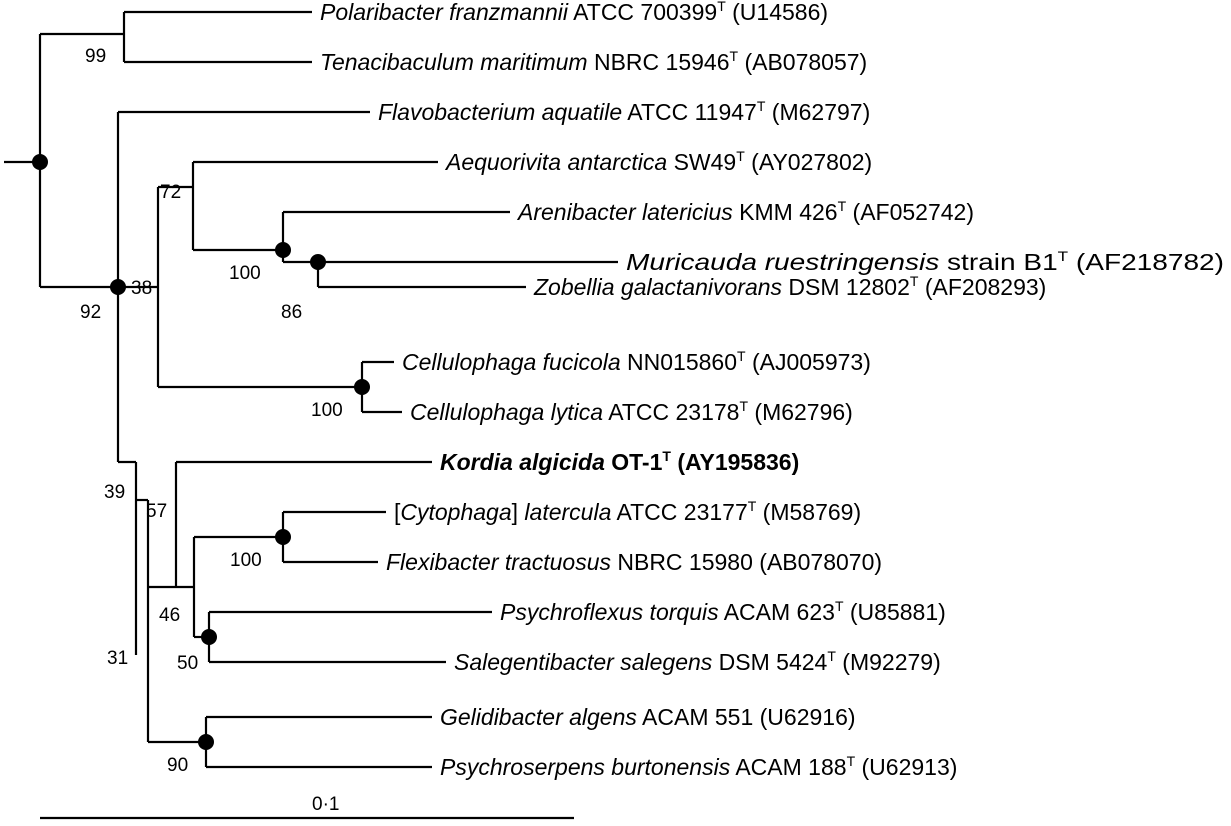  I want to click on bootstrap-99: 99, so click(95, 56).